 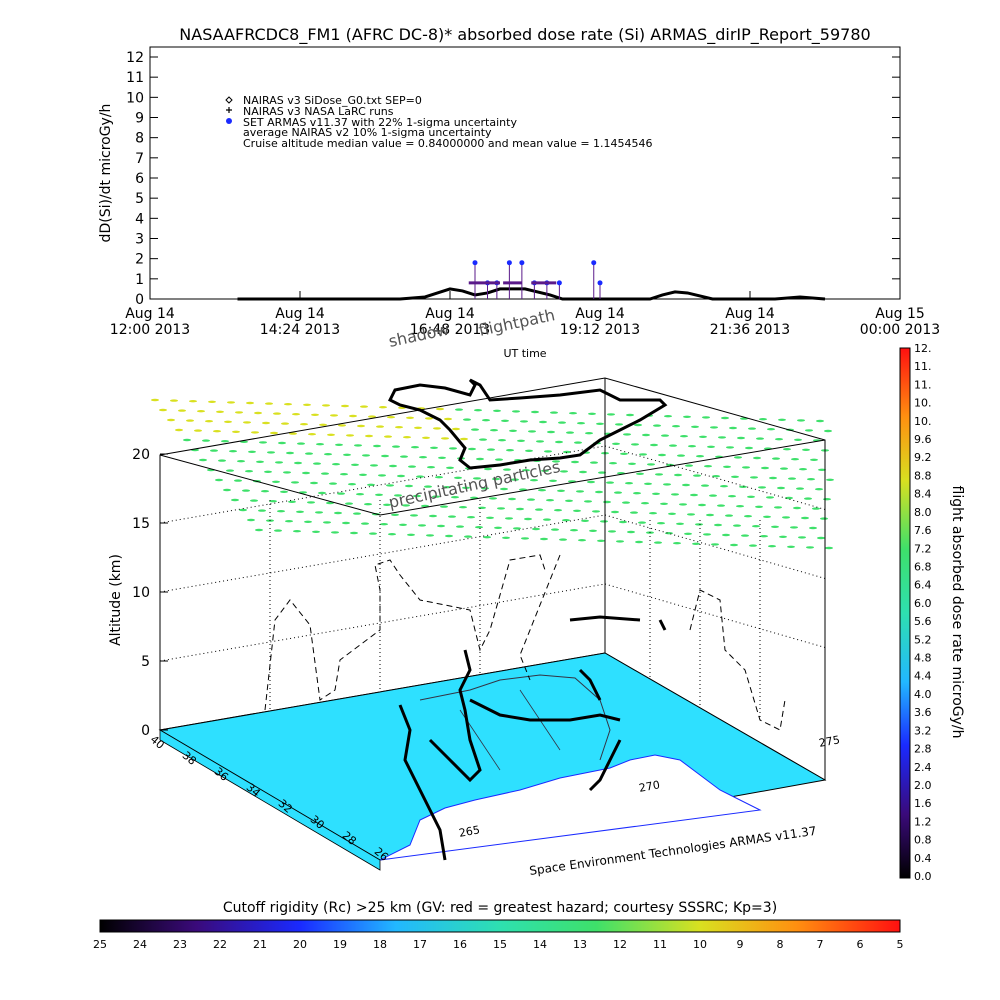 What do you see at coordinates (923, 803) in the screenshot?
I see `right-colorbar-tick-label: 1.6` at bounding box center [923, 803].